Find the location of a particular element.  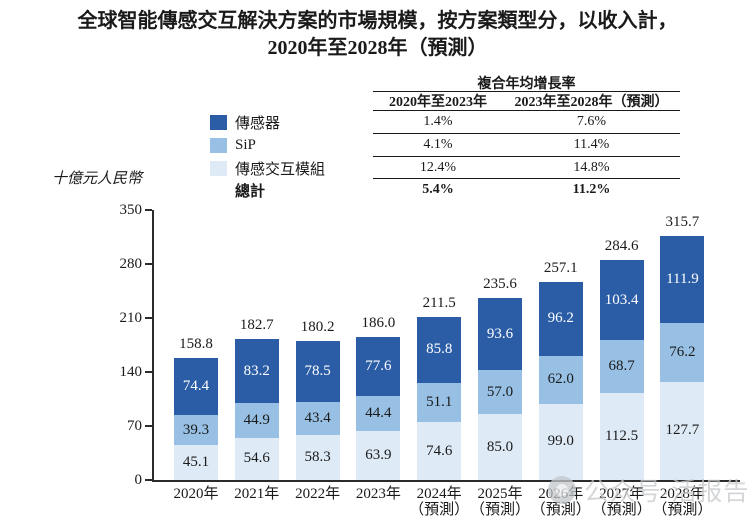

bar-segment-傳感器: 93.6 is located at coordinates (500, 334).